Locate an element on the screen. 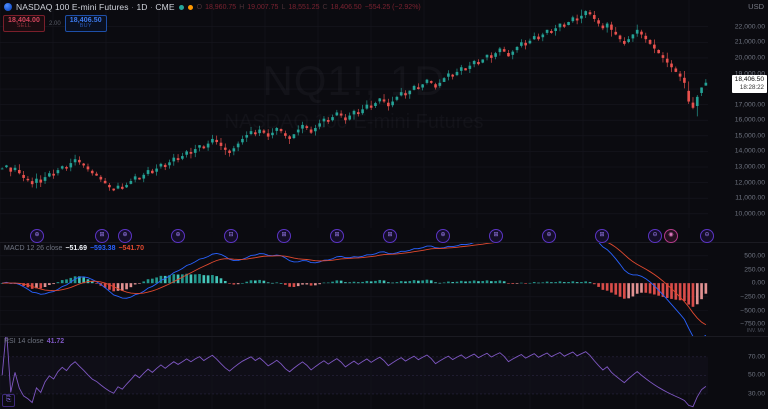 Image resolution: width=768 pixels, height=409 pixels. symbol-title: NASDAQ 100 E-mini Futures · 1D · CME is located at coordinates (95, 7).